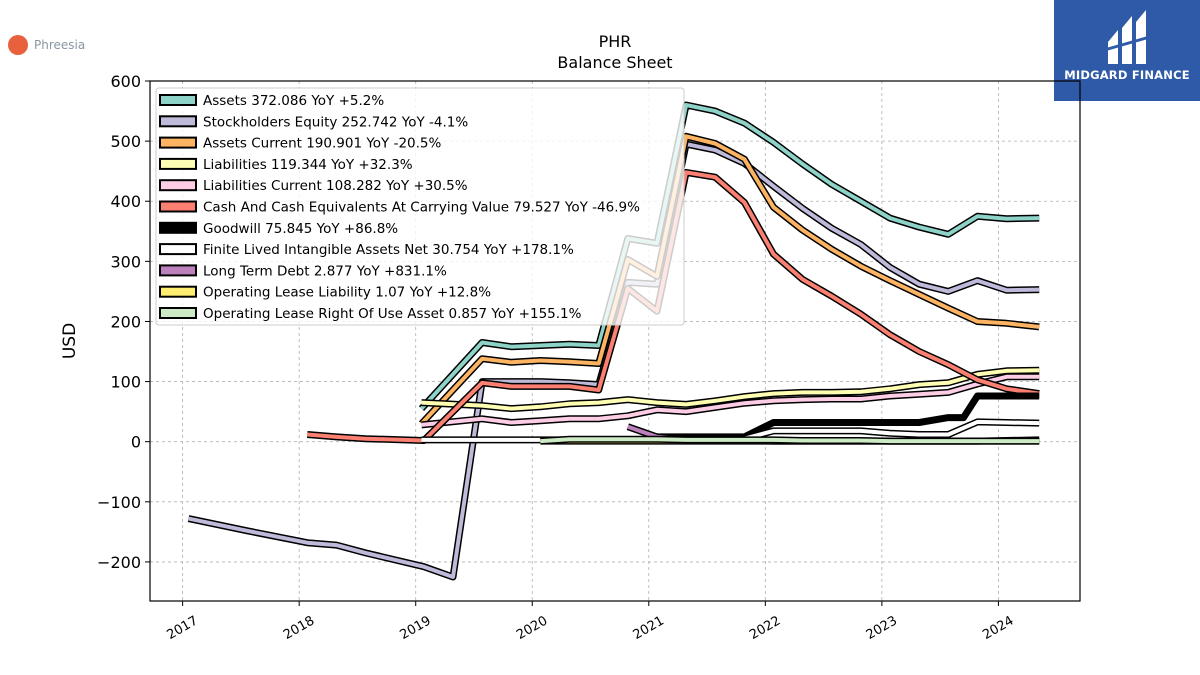  I want to click on y-tick-label: 600, so click(125, 81).